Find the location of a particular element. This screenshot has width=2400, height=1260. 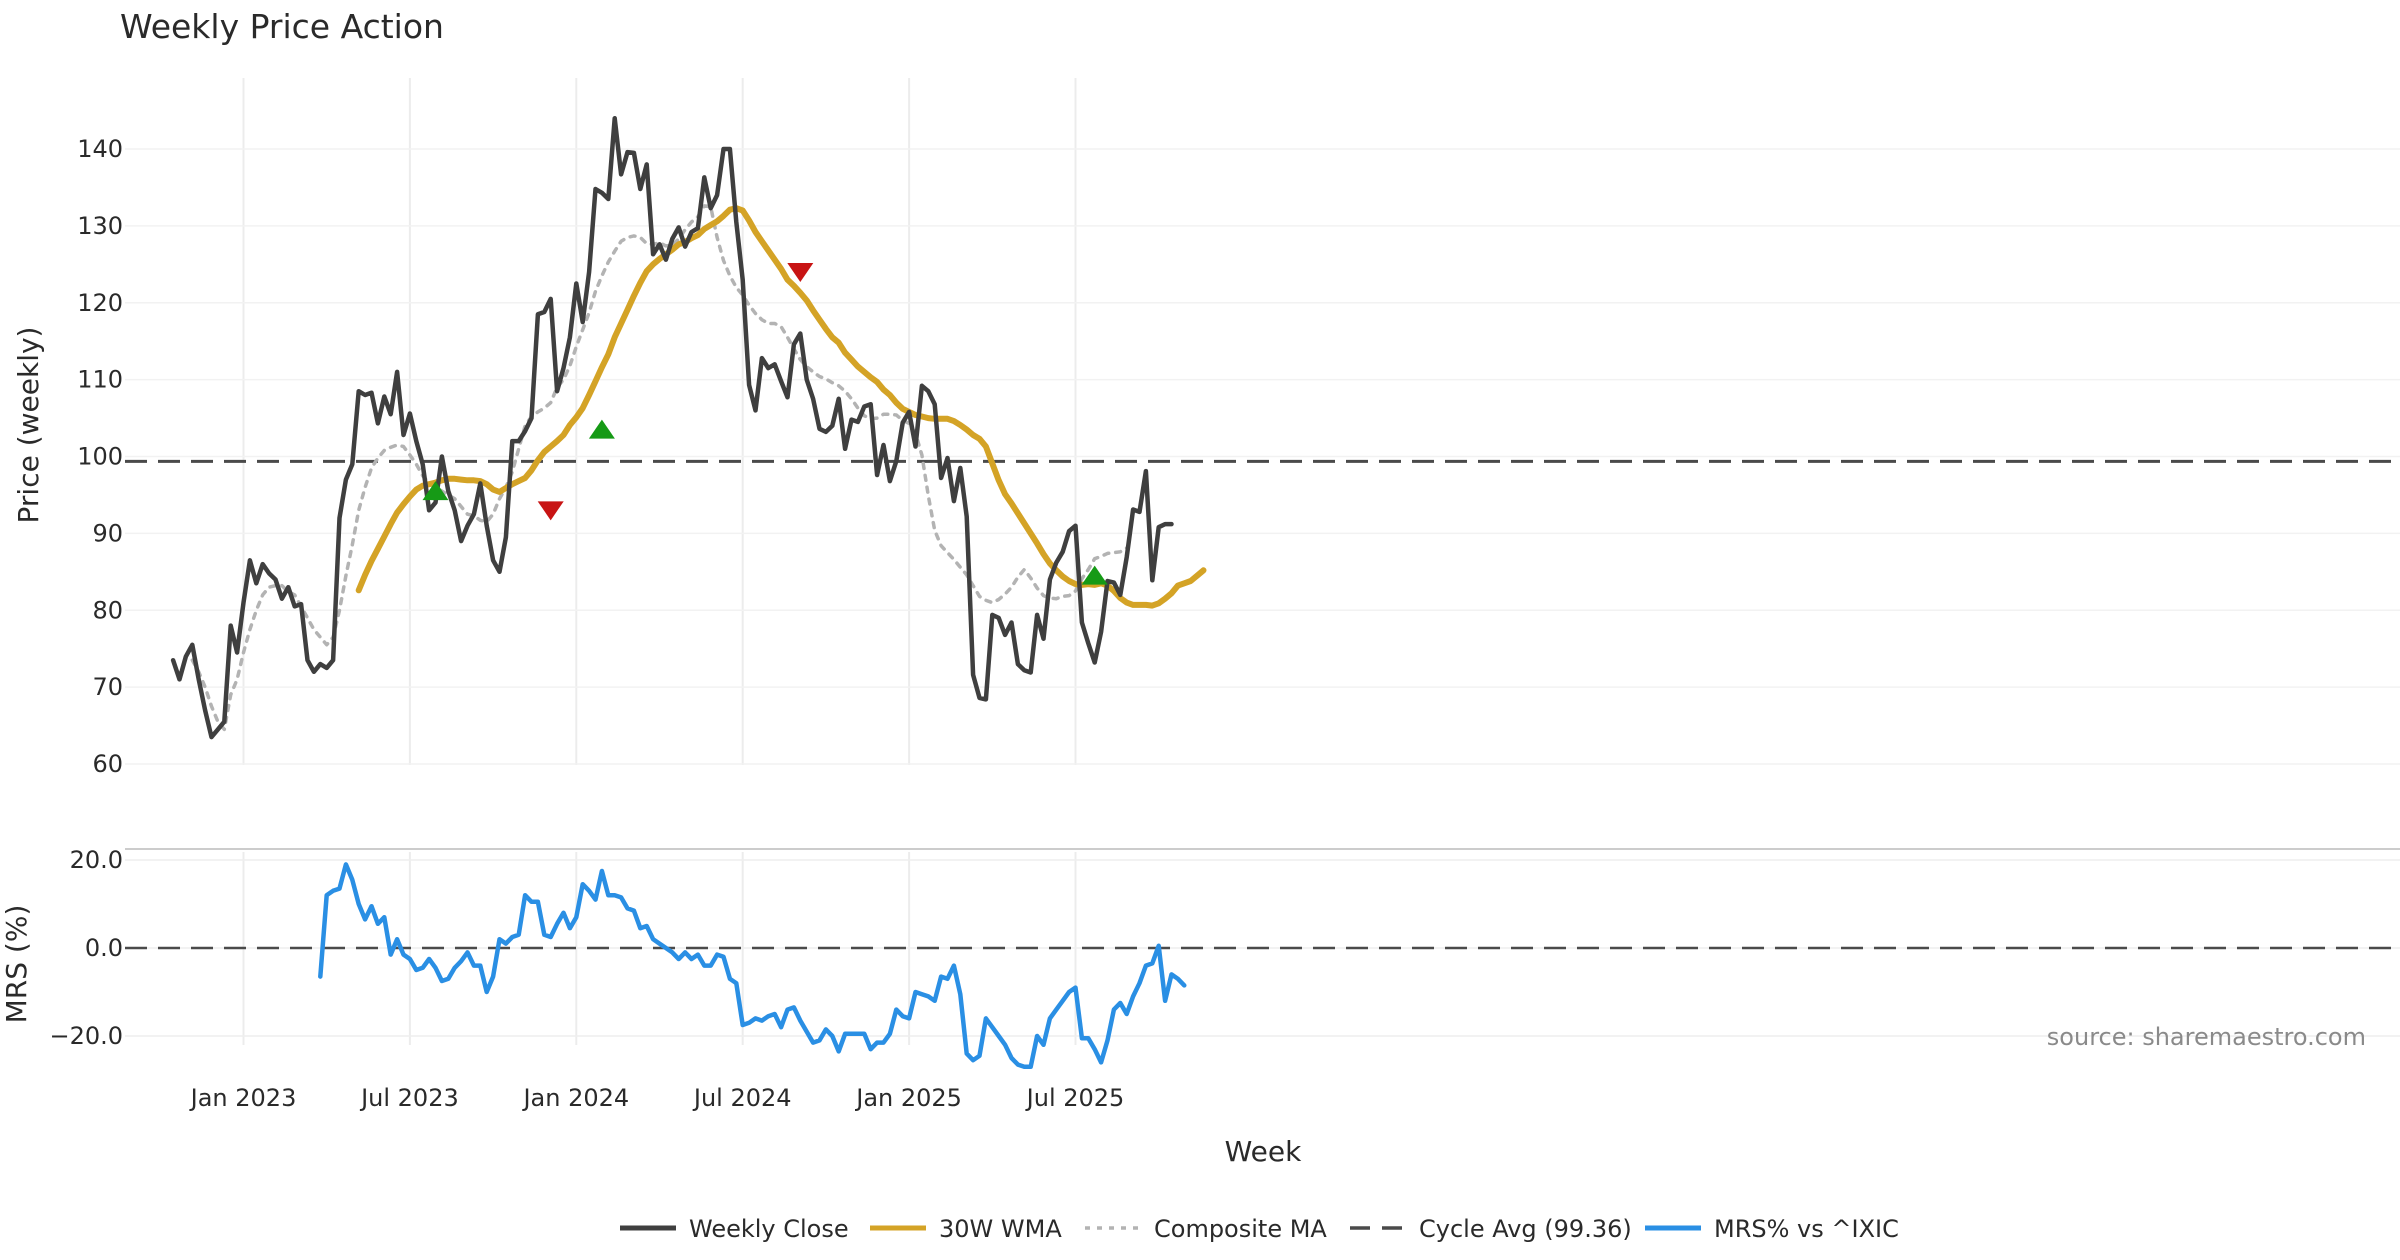

legend-label: MRS% vs ^IXIC is located at coordinates (1806, 1229).